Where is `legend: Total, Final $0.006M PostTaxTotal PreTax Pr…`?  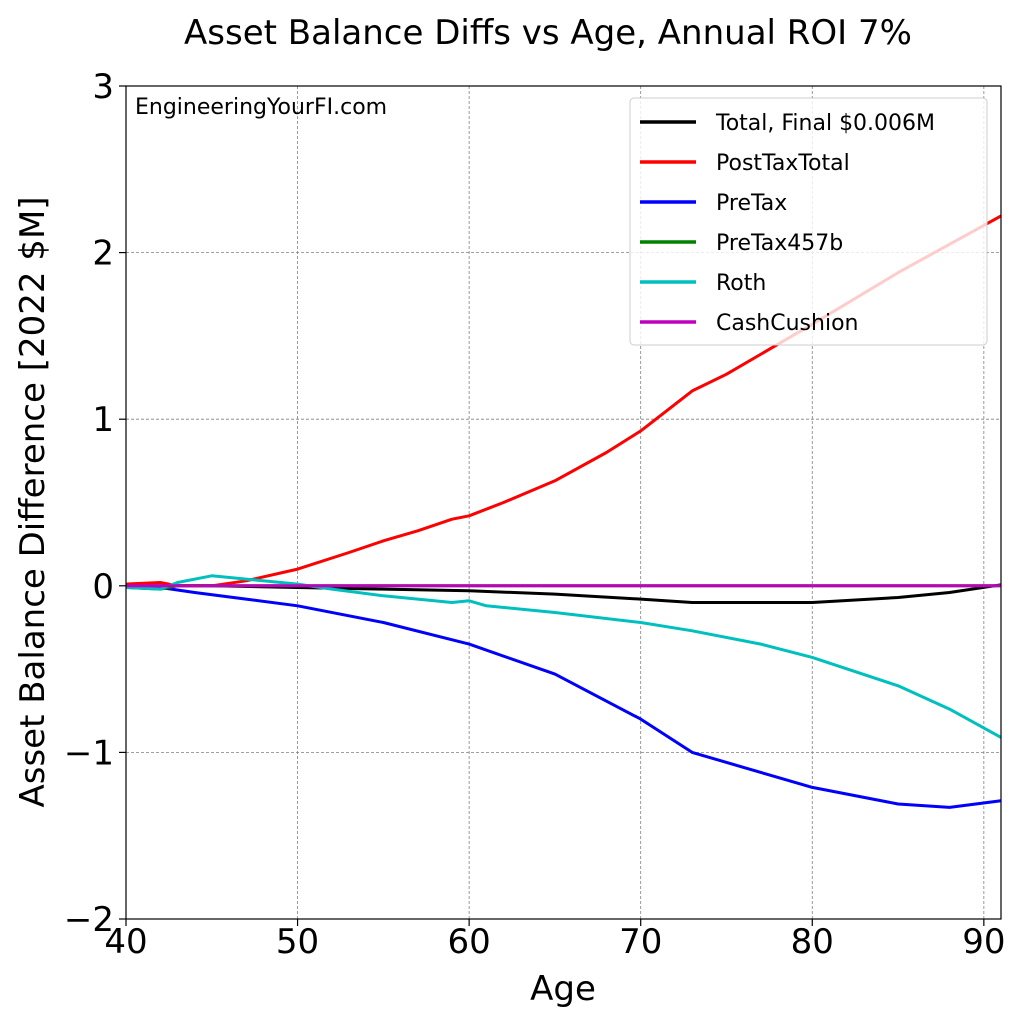
legend: Total, Final $0.006M PostTaxTotal PreTax Pr… is located at coordinates (808, 221).